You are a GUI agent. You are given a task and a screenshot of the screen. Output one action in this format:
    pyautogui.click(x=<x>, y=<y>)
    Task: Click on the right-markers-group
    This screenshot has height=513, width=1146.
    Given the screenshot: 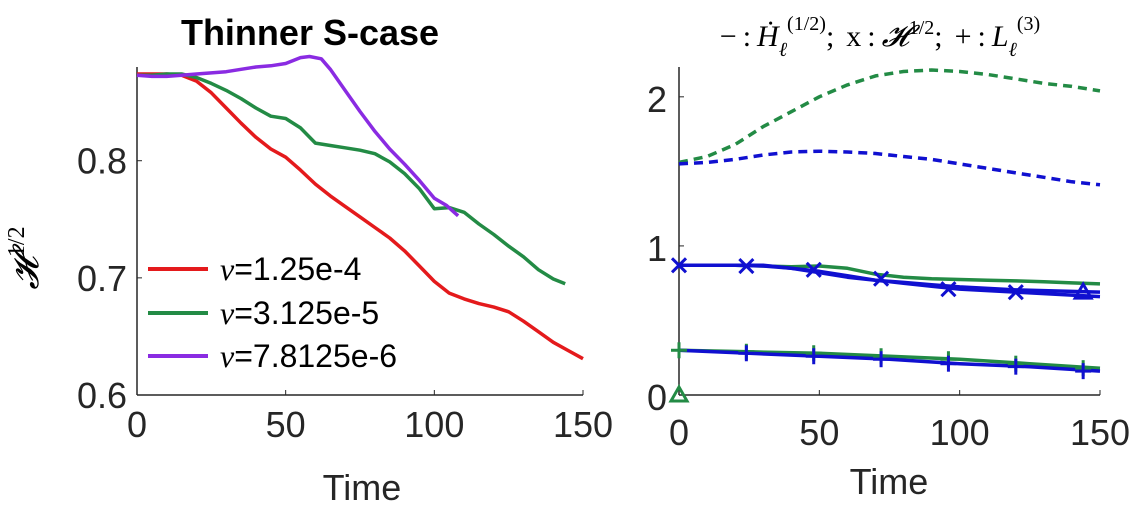 What is the action you would take?
    pyautogui.click(x=881, y=330)
    